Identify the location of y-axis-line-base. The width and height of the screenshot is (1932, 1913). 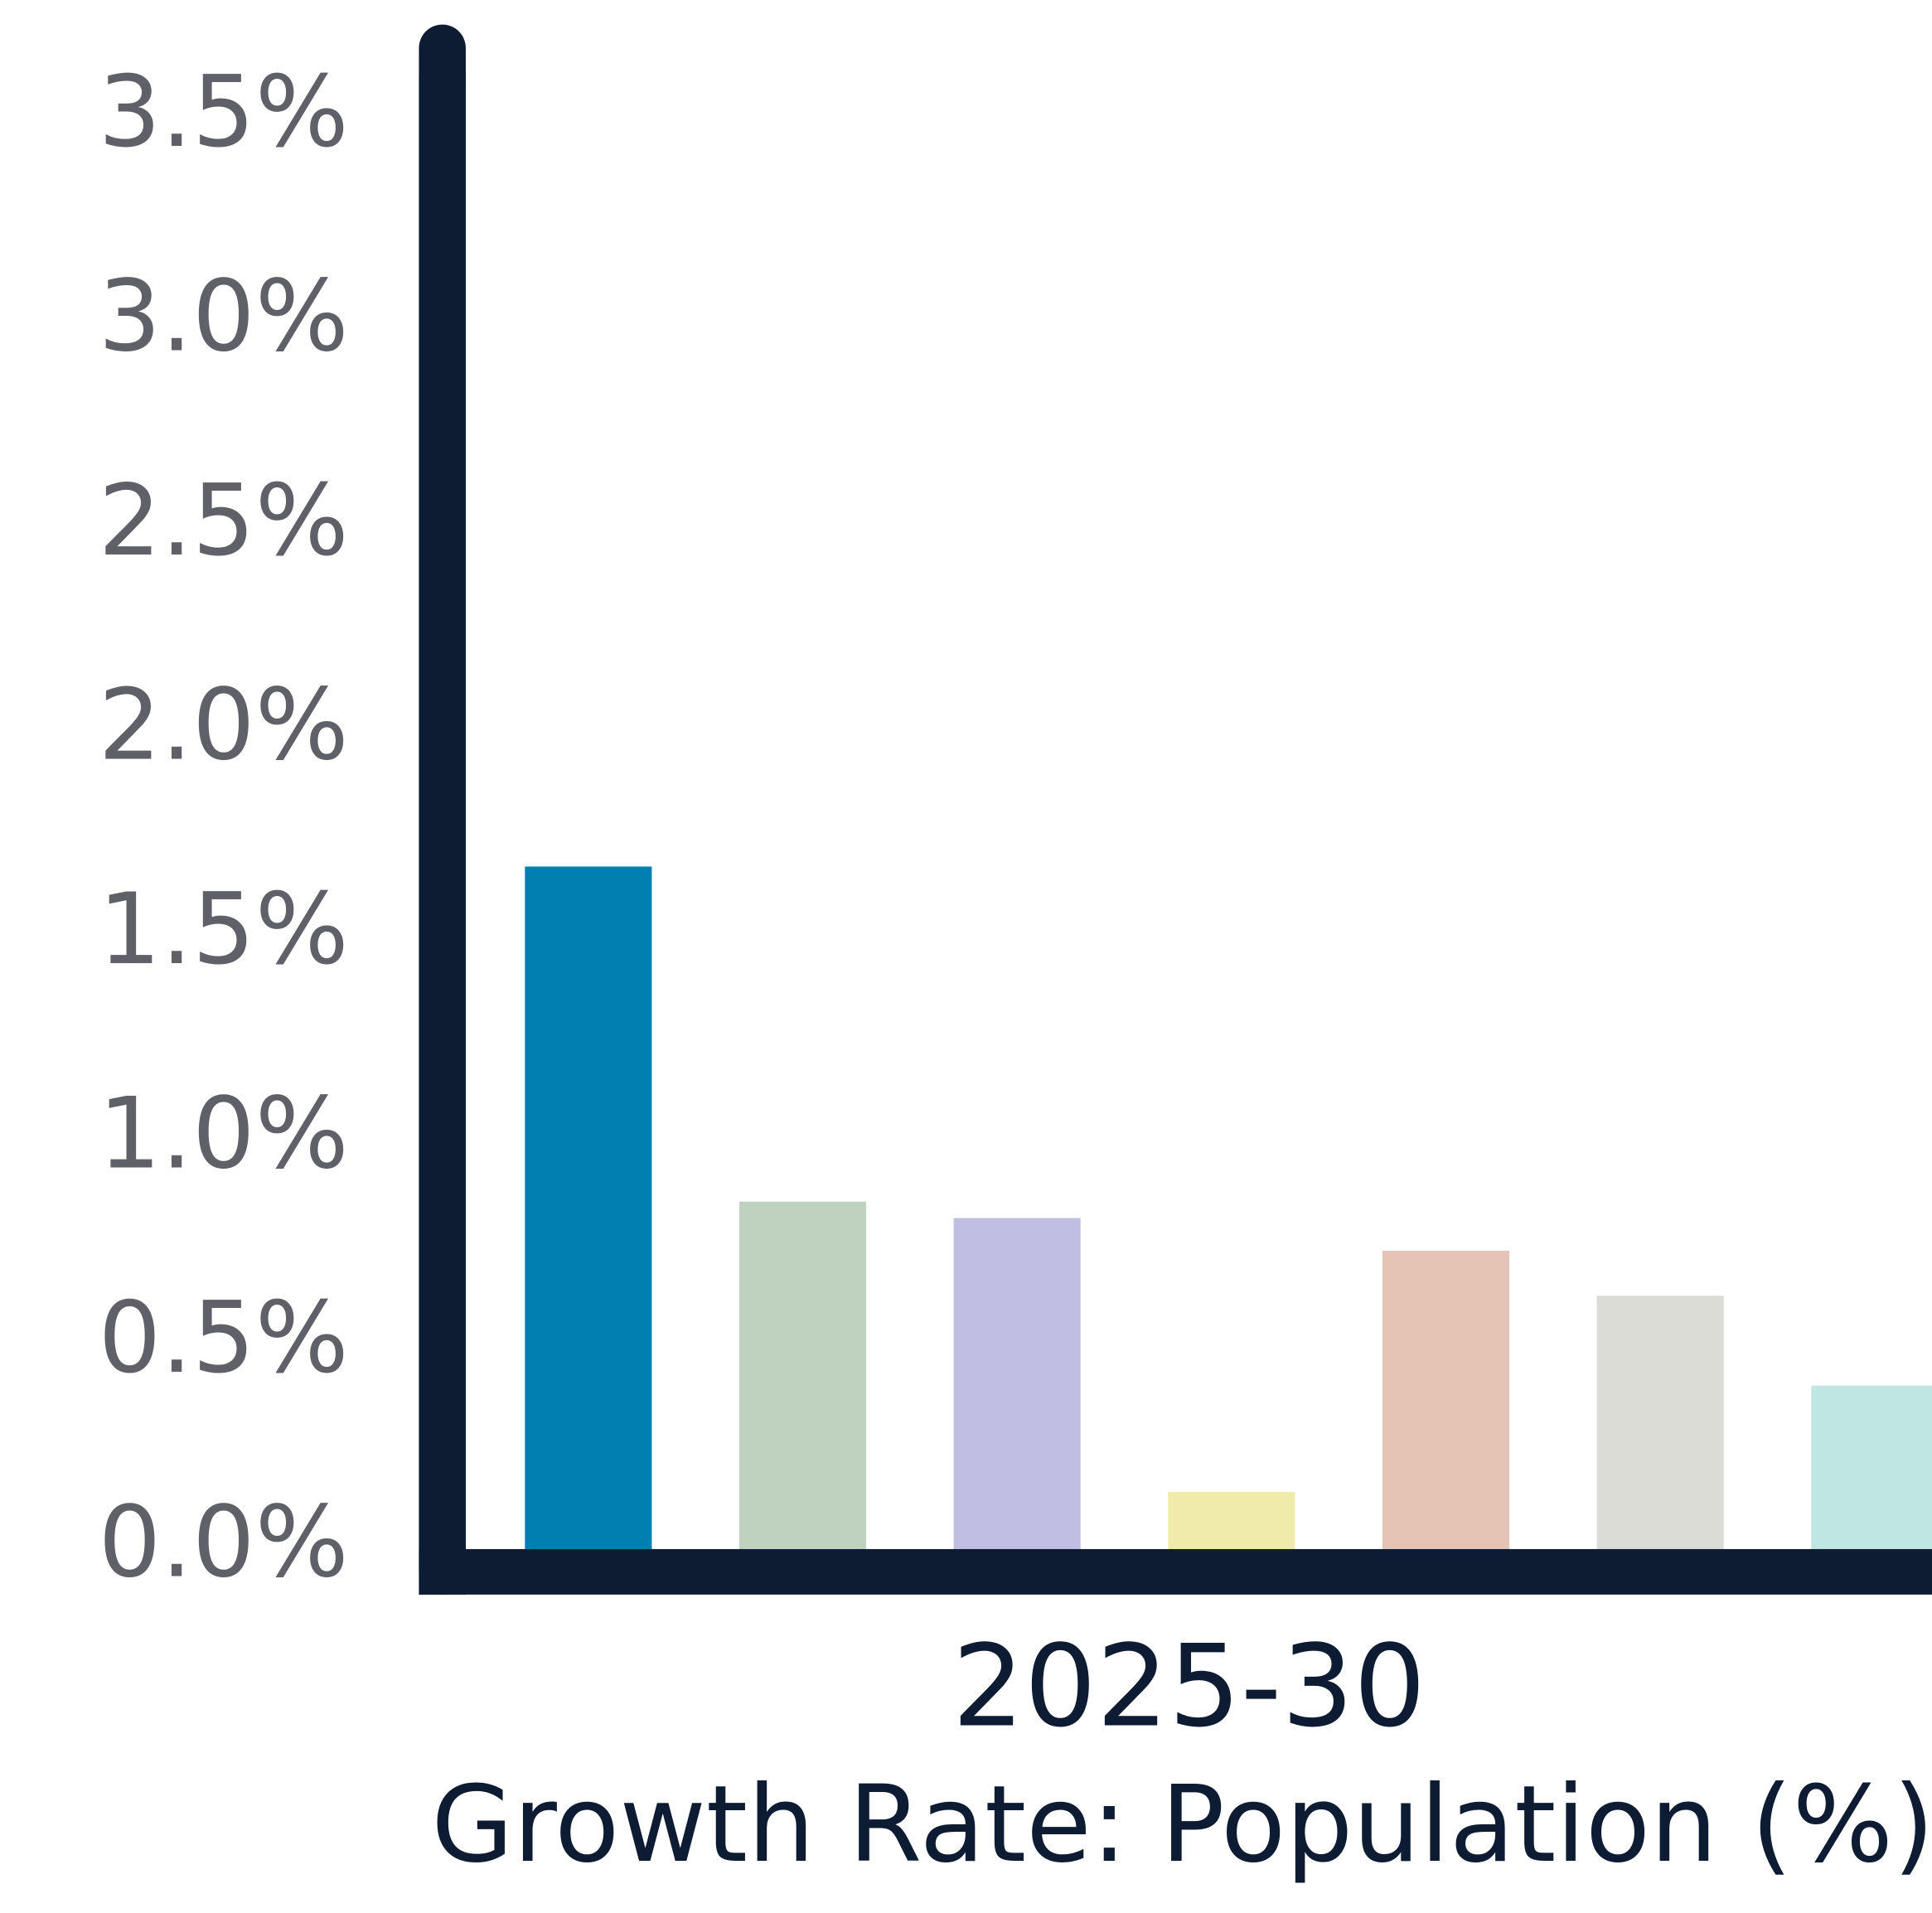
(442, 834).